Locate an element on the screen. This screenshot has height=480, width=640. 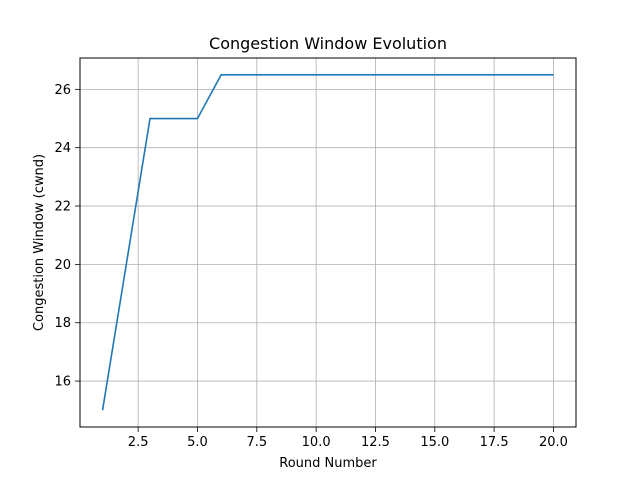
y-tick-label: 26 is located at coordinates (62, 90).